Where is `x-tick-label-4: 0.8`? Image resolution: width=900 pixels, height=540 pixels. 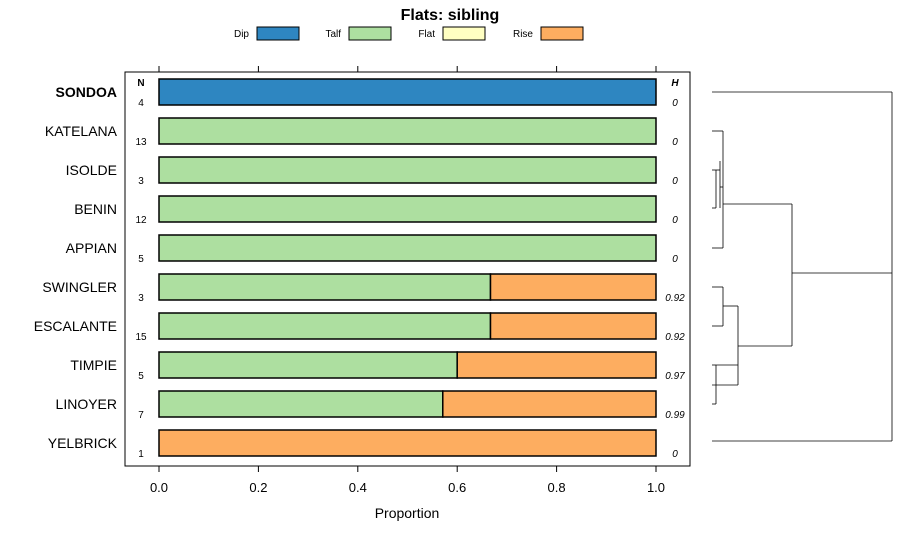 x-tick-label-4: 0.8 is located at coordinates (557, 487).